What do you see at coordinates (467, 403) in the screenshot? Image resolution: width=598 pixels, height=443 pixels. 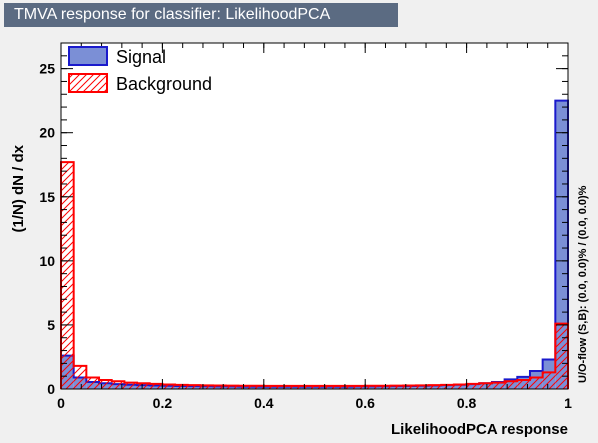 I see `x-tick-label: 0.8` at bounding box center [467, 403].